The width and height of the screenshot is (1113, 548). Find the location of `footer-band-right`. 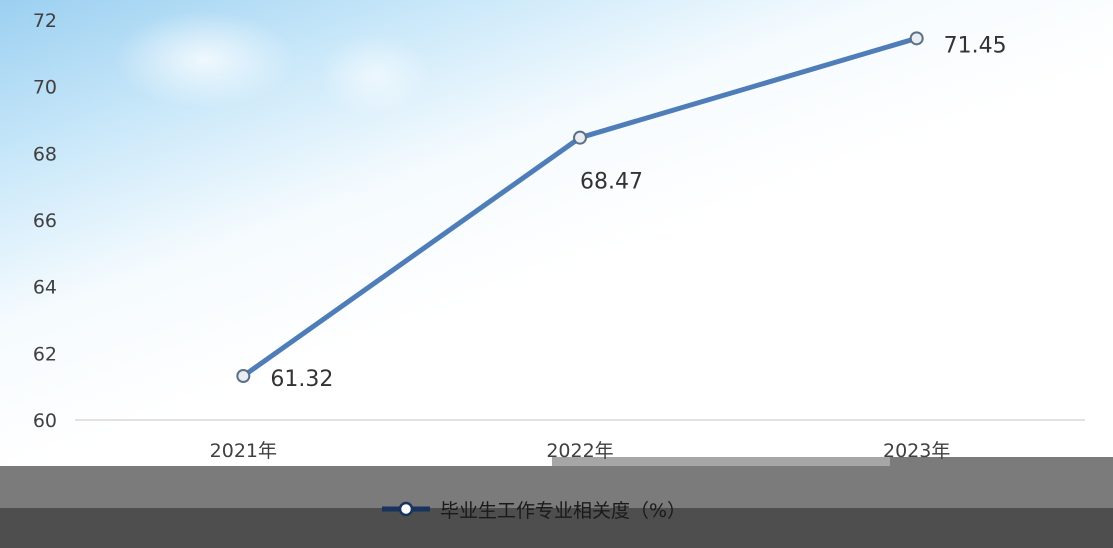

footer-band-right is located at coordinates (1001, 461).